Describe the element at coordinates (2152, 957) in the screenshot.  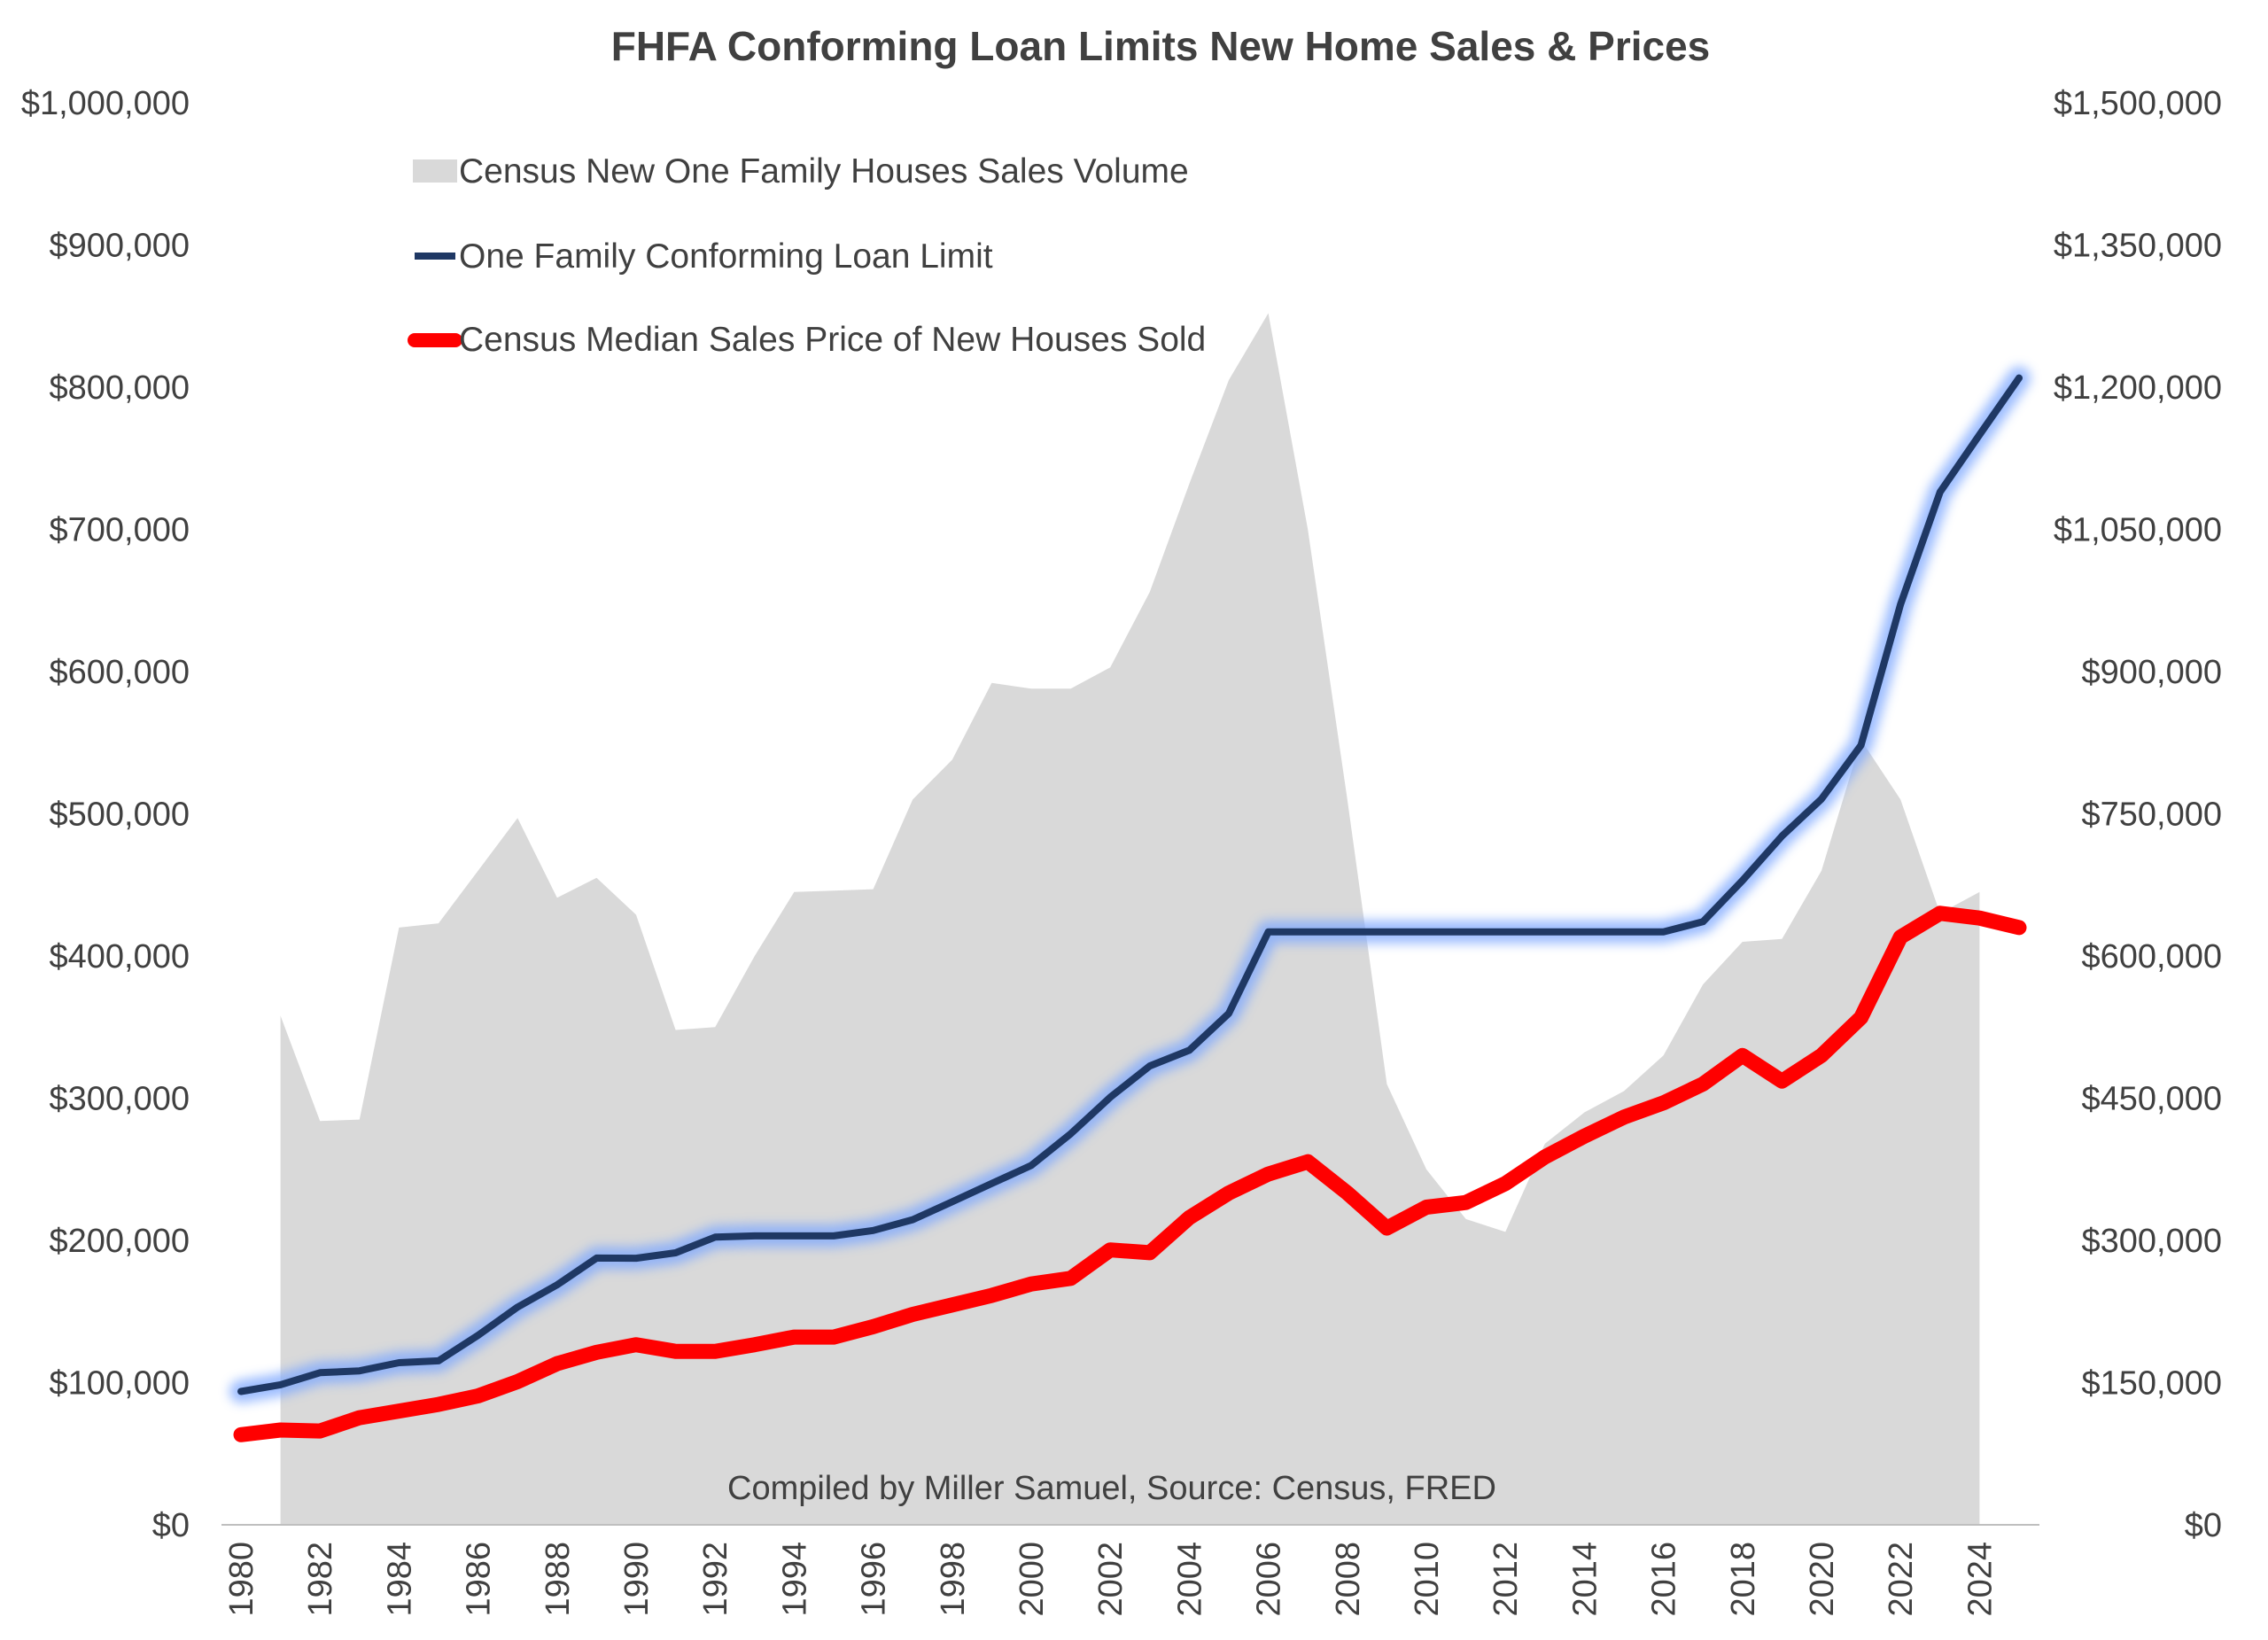
I see `right-tick-label: $600,000` at that location.